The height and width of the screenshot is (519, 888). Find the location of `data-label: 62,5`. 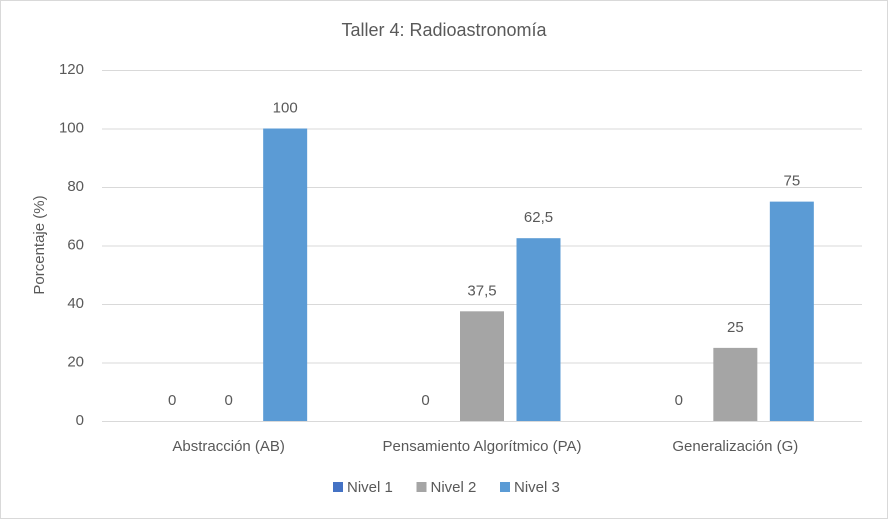

data-label: 62,5 is located at coordinates (538, 217).